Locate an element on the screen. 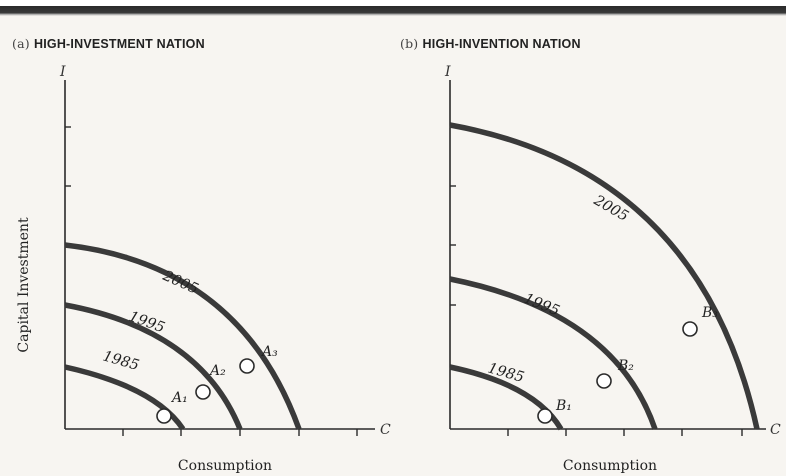  panel-b-x-letter: C is located at coordinates (775, 430).